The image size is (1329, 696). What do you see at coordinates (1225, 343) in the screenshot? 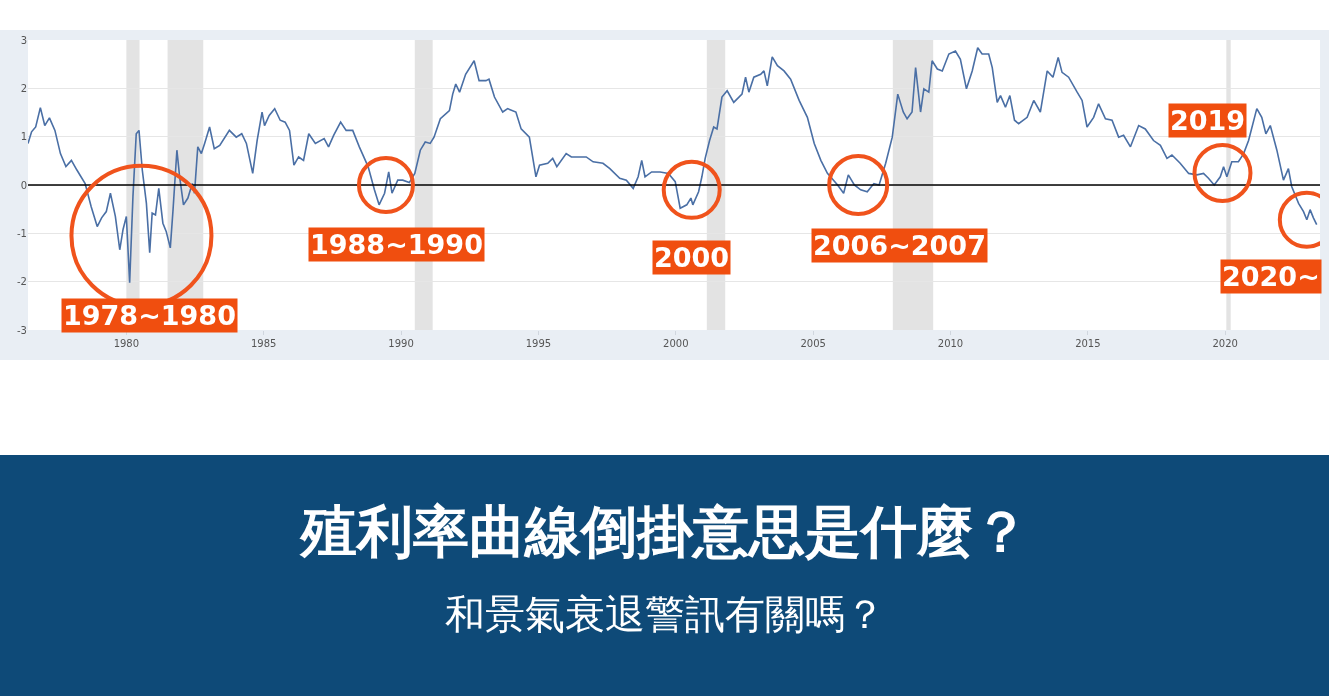
I see `x-tick-label: 2020` at bounding box center [1225, 343].